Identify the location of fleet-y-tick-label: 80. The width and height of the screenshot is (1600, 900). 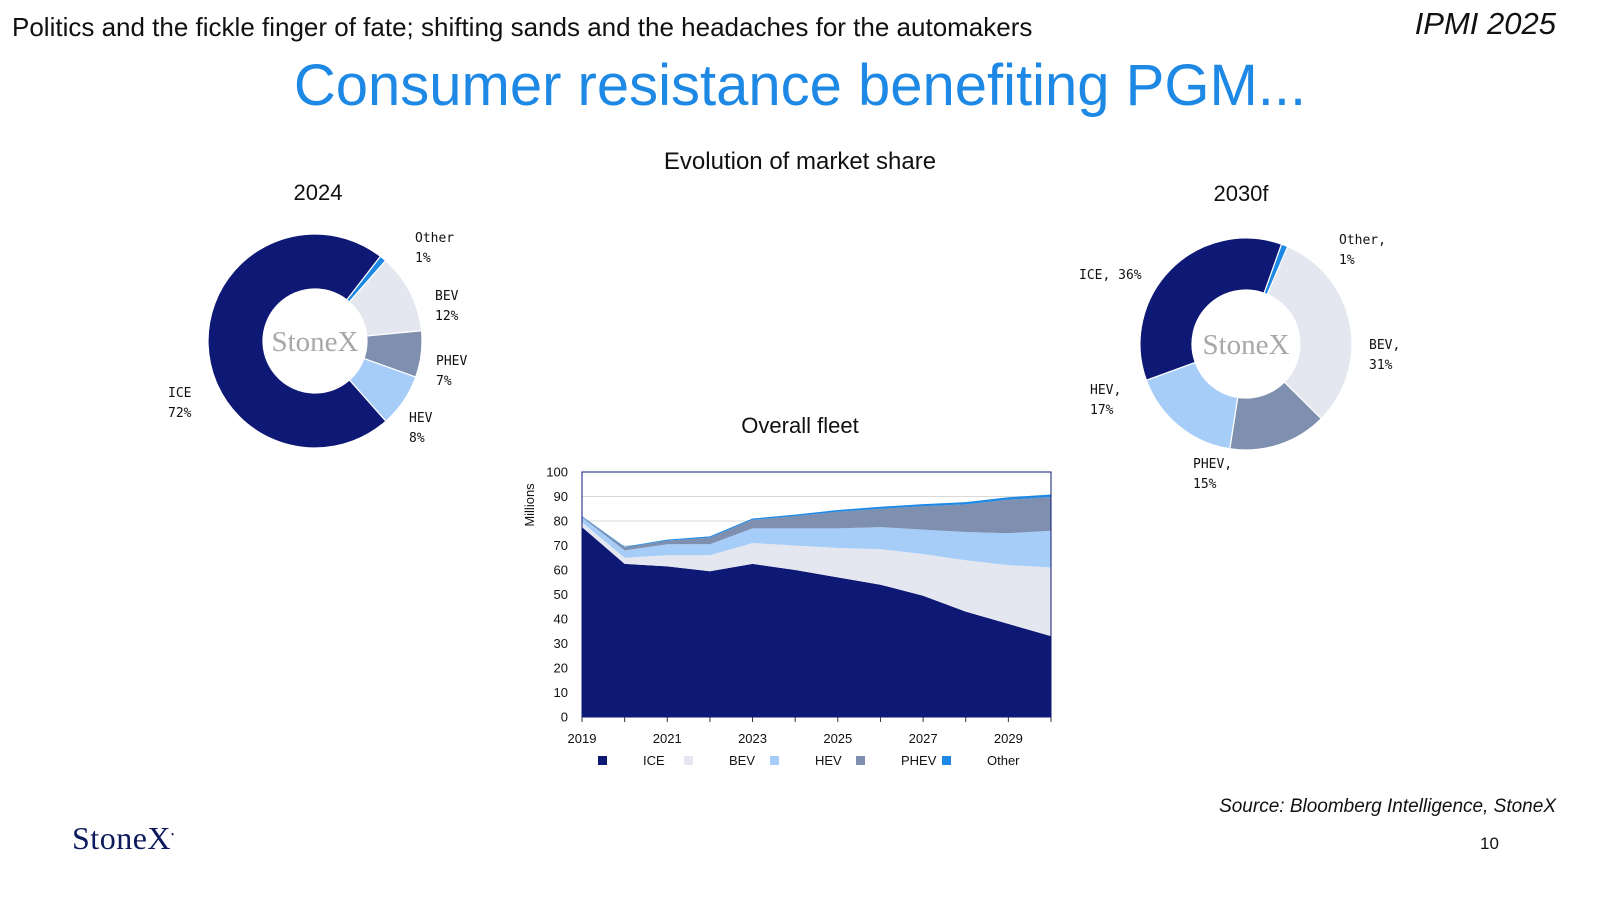
(561, 521).